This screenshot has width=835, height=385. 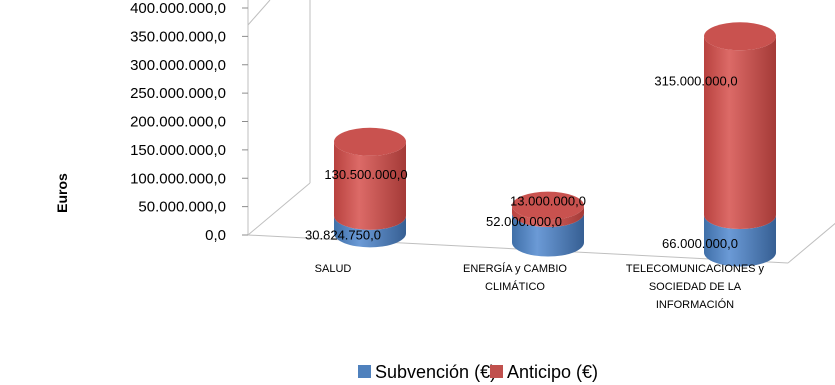 What do you see at coordinates (259, 13) in the screenshot?
I see `left-wall-top-edge` at bounding box center [259, 13].